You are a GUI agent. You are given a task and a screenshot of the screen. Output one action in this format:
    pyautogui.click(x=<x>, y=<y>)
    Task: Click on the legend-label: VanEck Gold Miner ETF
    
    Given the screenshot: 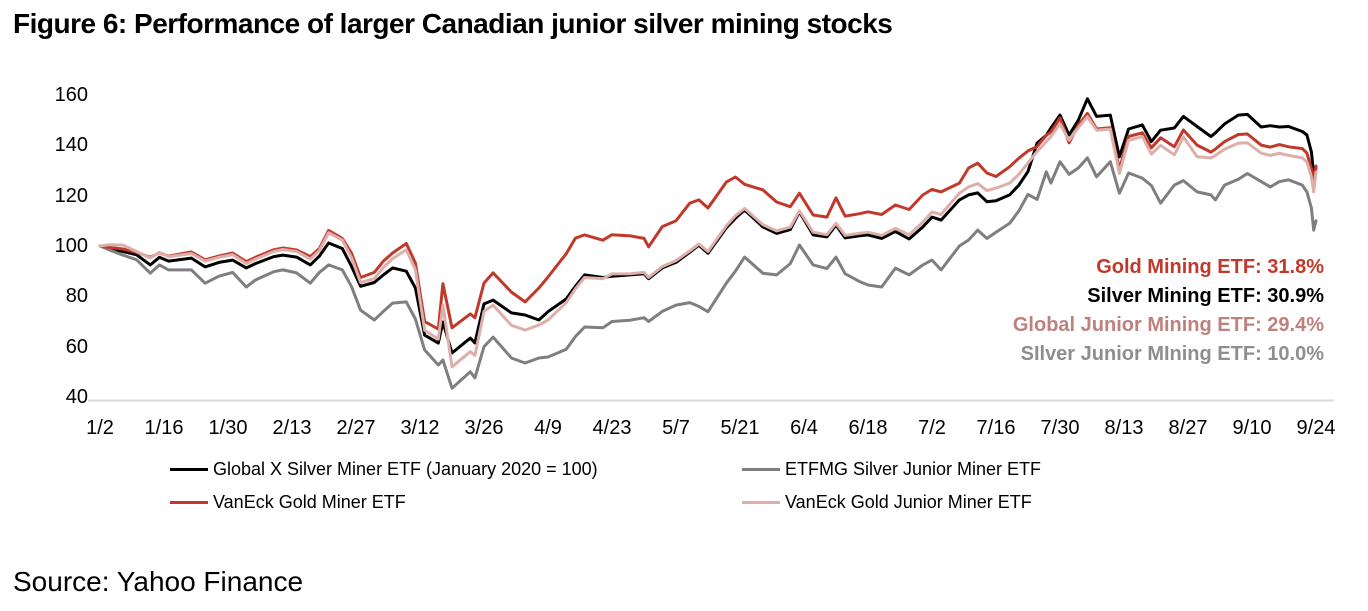 What is the action you would take?
    pyautogui.click(x=309, y=502)
    